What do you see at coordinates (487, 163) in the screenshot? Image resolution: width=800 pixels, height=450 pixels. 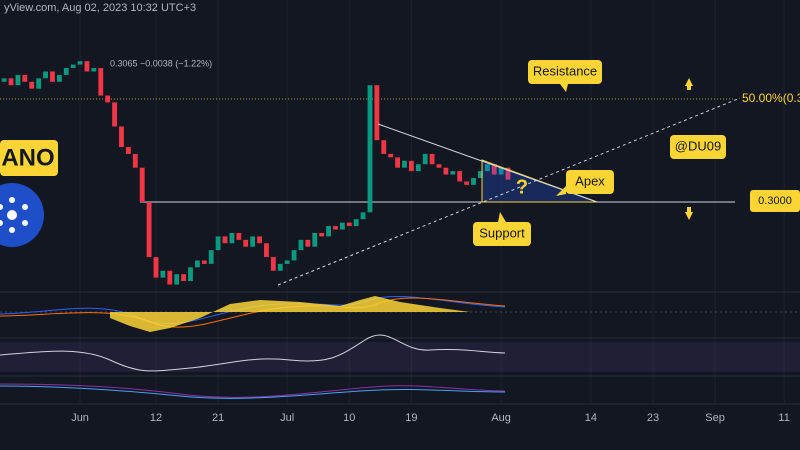 I see `descending-trendline` at bounding box center [487, 163].